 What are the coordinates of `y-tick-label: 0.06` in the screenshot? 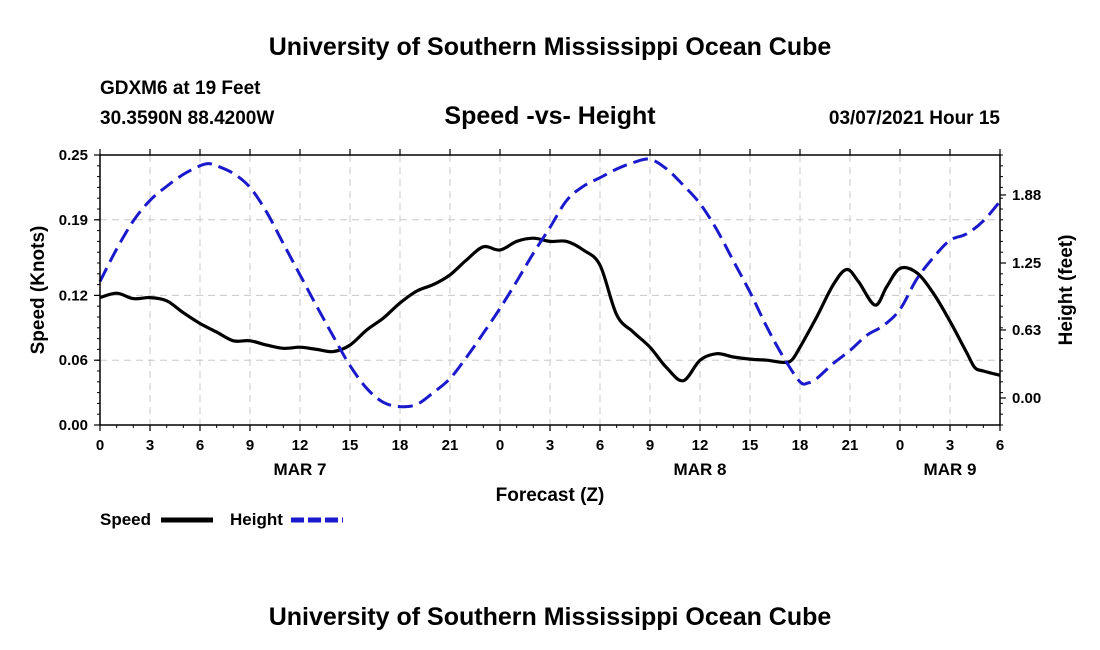 It's located at (73, 360).